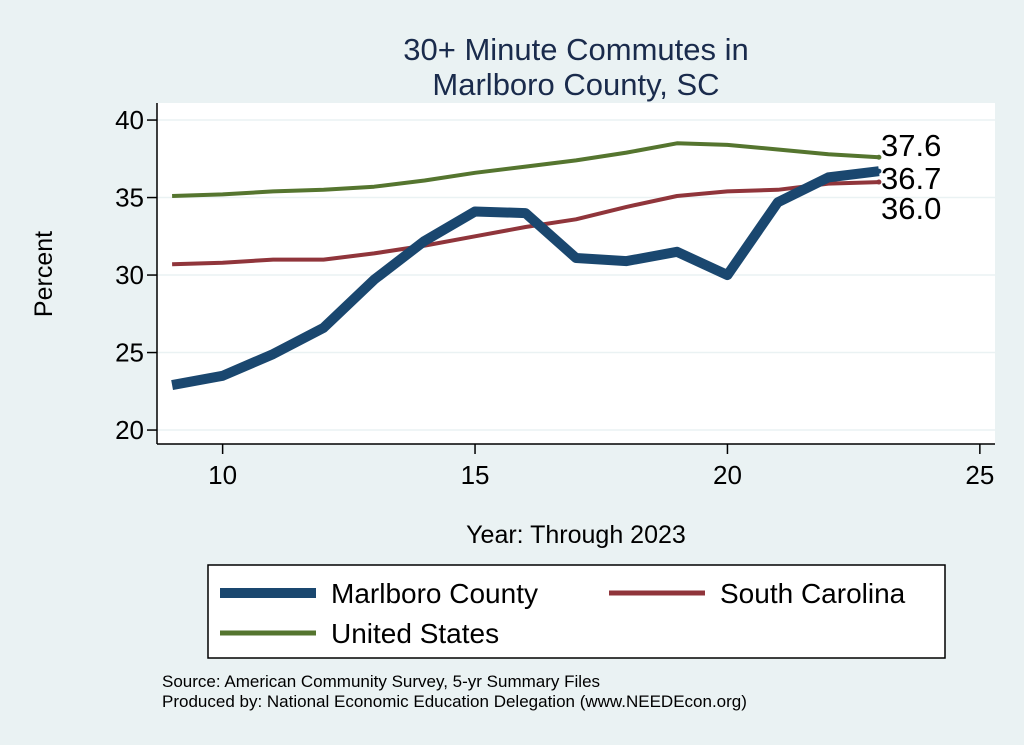 The height and width of the screenshot is (745, 1024). What do you see at coordinates (879, 171) in the screenshot?
I see `end-marker-marlboro-county` at bounding box center [879, 171].